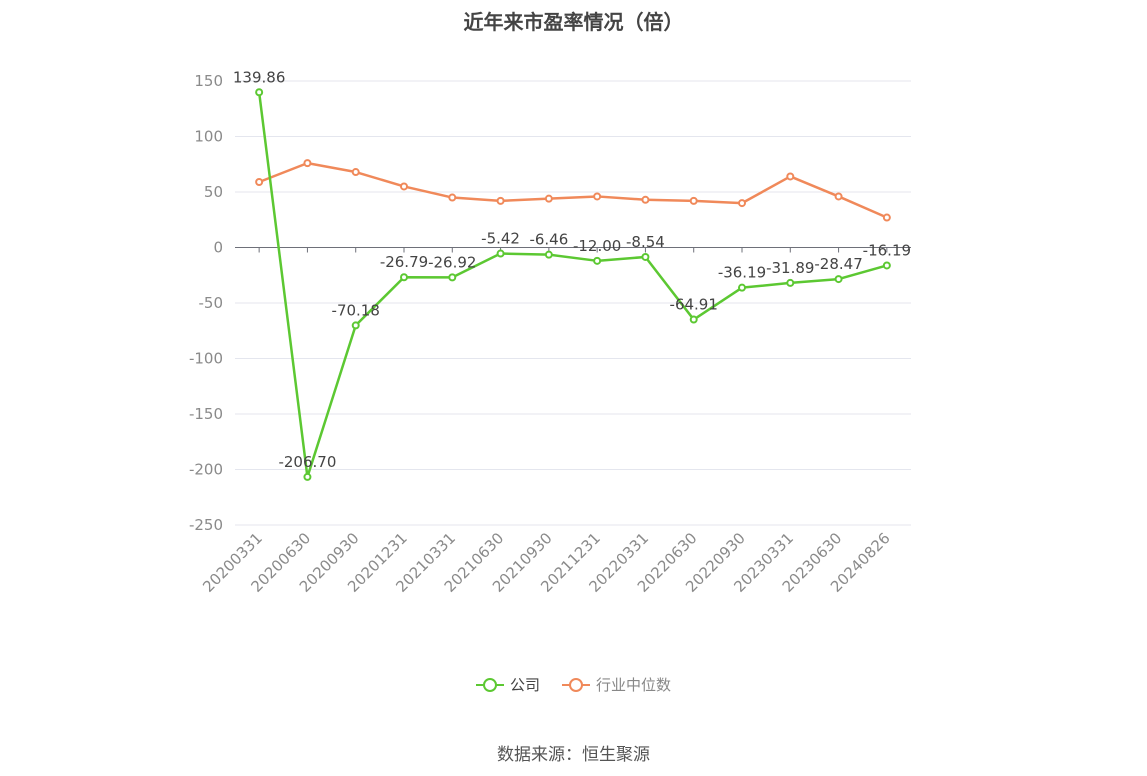  What do you see at coordinates (218, 248) in the screenshot?
I see `y-tick-label: 0` at bounding box center [218, 248].